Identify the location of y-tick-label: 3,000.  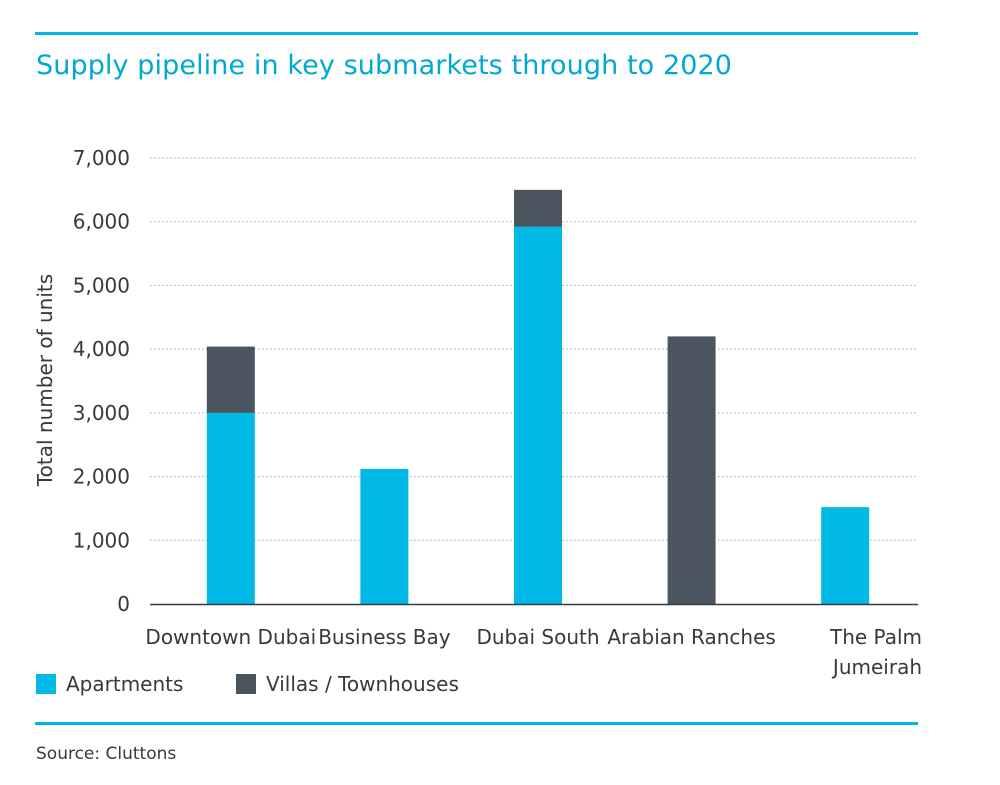
(101, 413).